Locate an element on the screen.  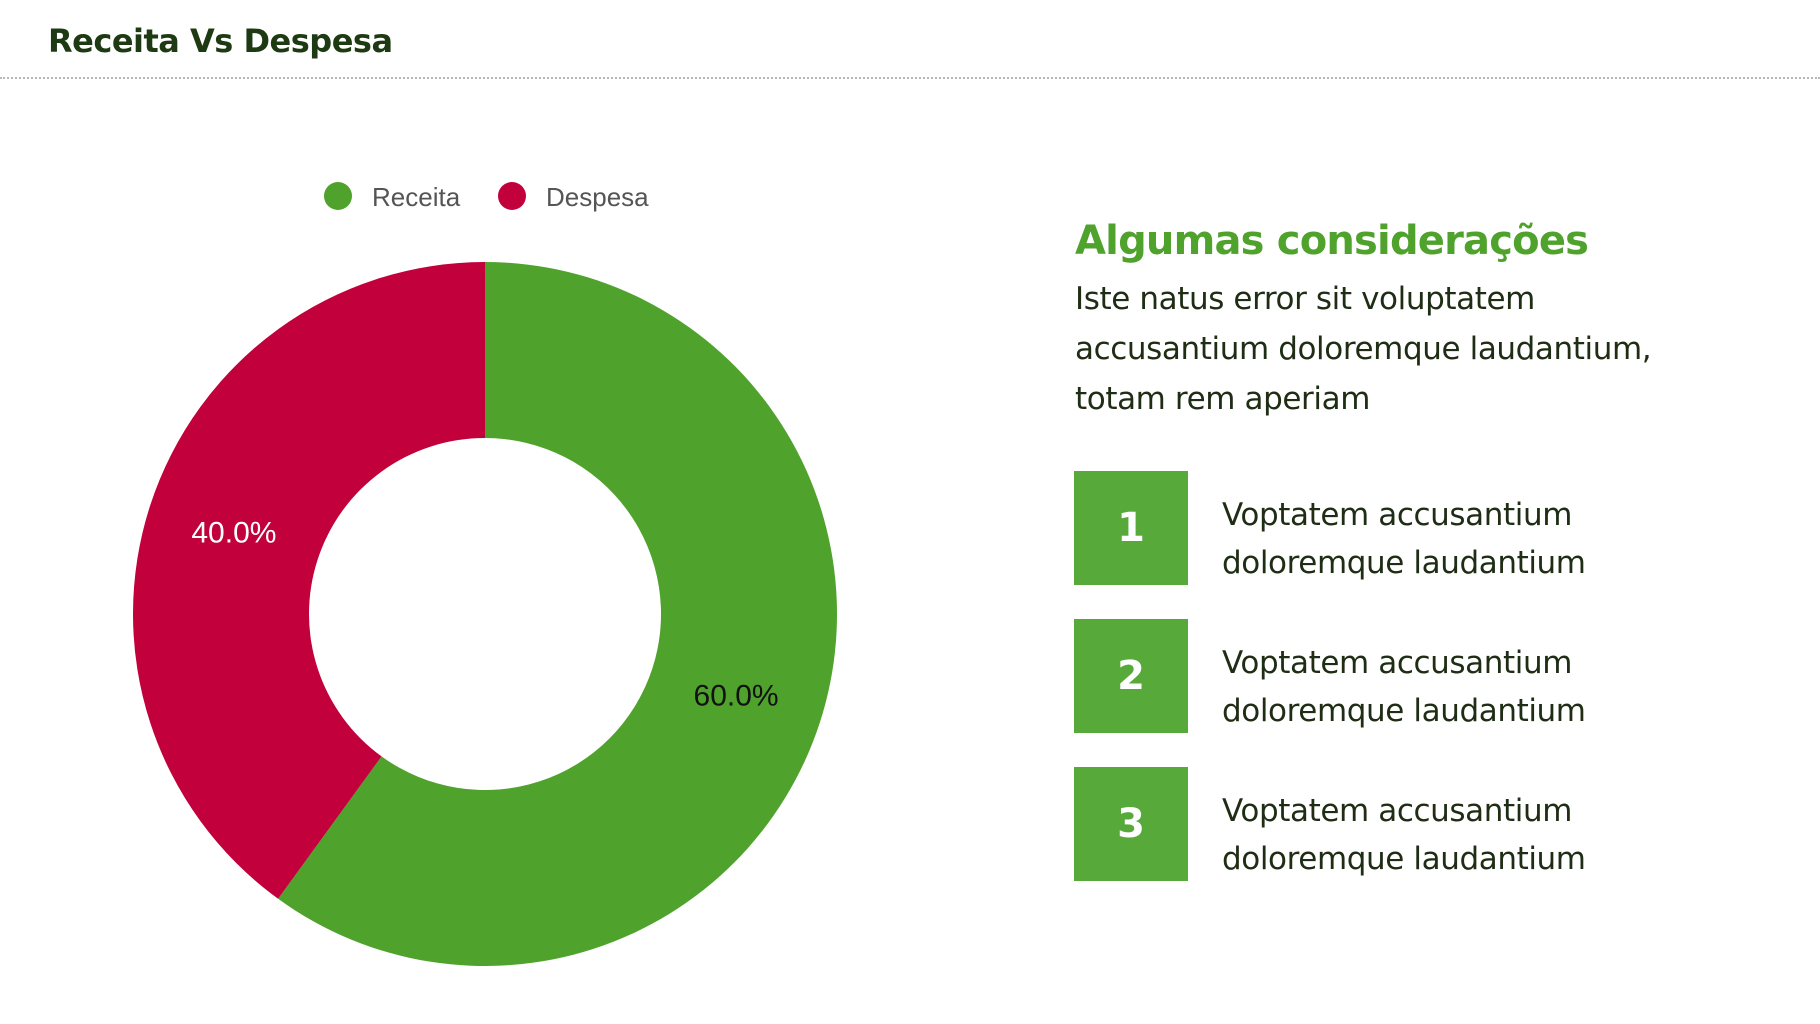
header-divider is located at coordinates (910, 78).